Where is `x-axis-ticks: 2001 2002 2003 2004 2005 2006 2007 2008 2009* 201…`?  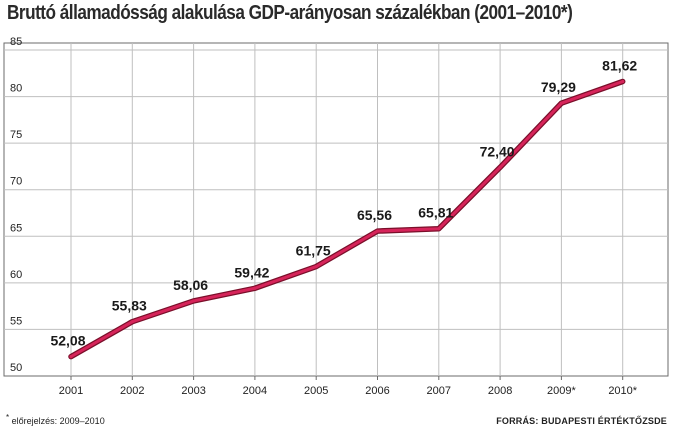
x-axis-ticks: 2001 2002 2003 2004 2005 2006 2007 2008 2009* 201… is located at coordinates (348, 391).